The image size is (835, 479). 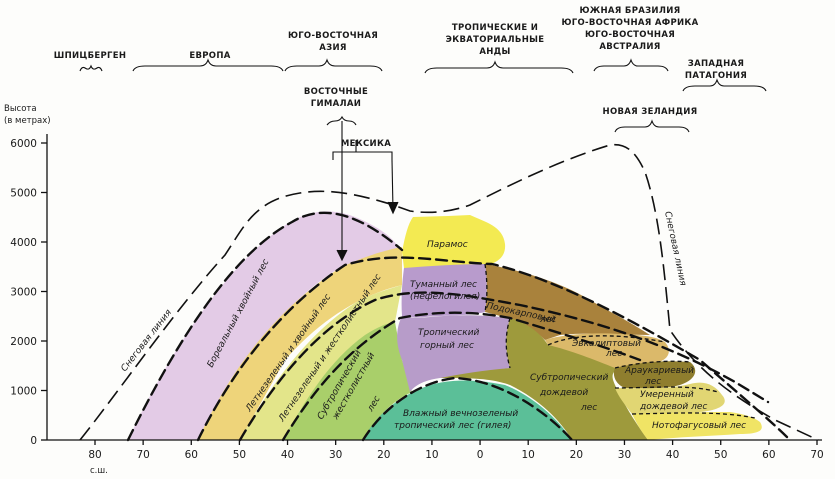 What do you see at coordinates (673, 407) in the screenshot?
I see `temperate-rain-label-2: дождевой лес` at bounding box center [673, 407].